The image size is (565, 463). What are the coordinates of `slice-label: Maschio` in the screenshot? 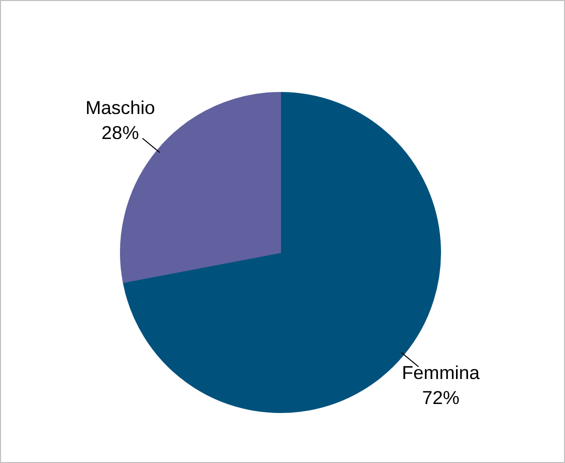 It's located at (120, 107).